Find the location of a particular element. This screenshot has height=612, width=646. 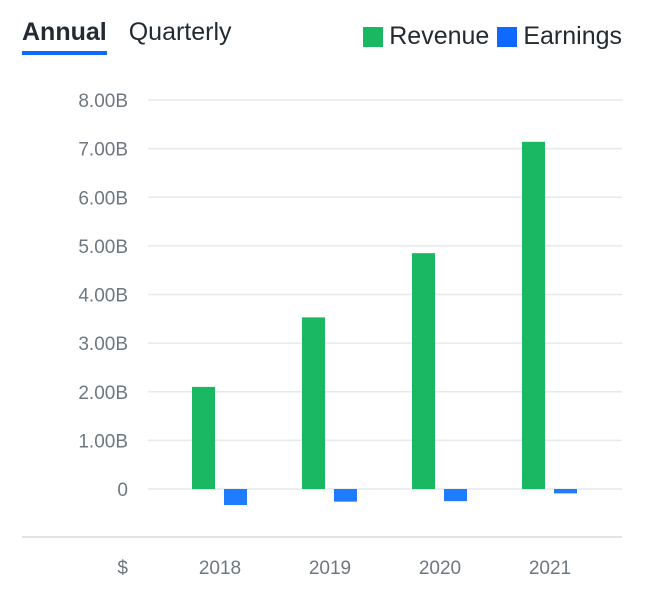

legend-item-revenue: Revenue is located at coordinates (426, 36).